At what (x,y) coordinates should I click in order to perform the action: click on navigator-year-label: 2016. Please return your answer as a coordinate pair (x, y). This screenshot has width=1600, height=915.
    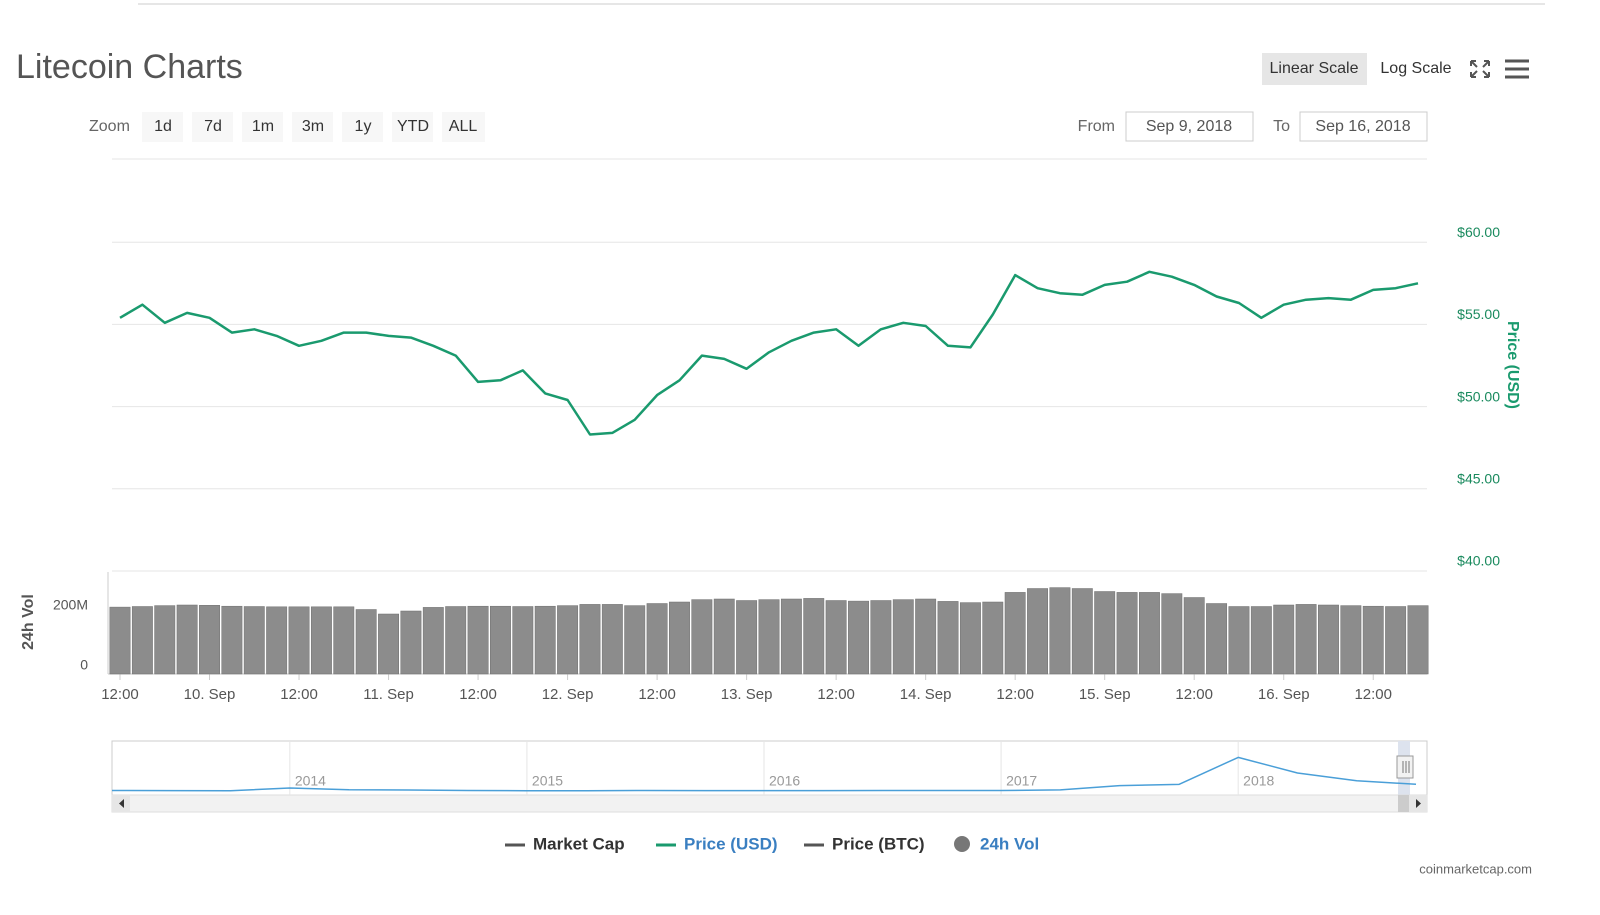
    Looking at the image, I should click on (784, 781).